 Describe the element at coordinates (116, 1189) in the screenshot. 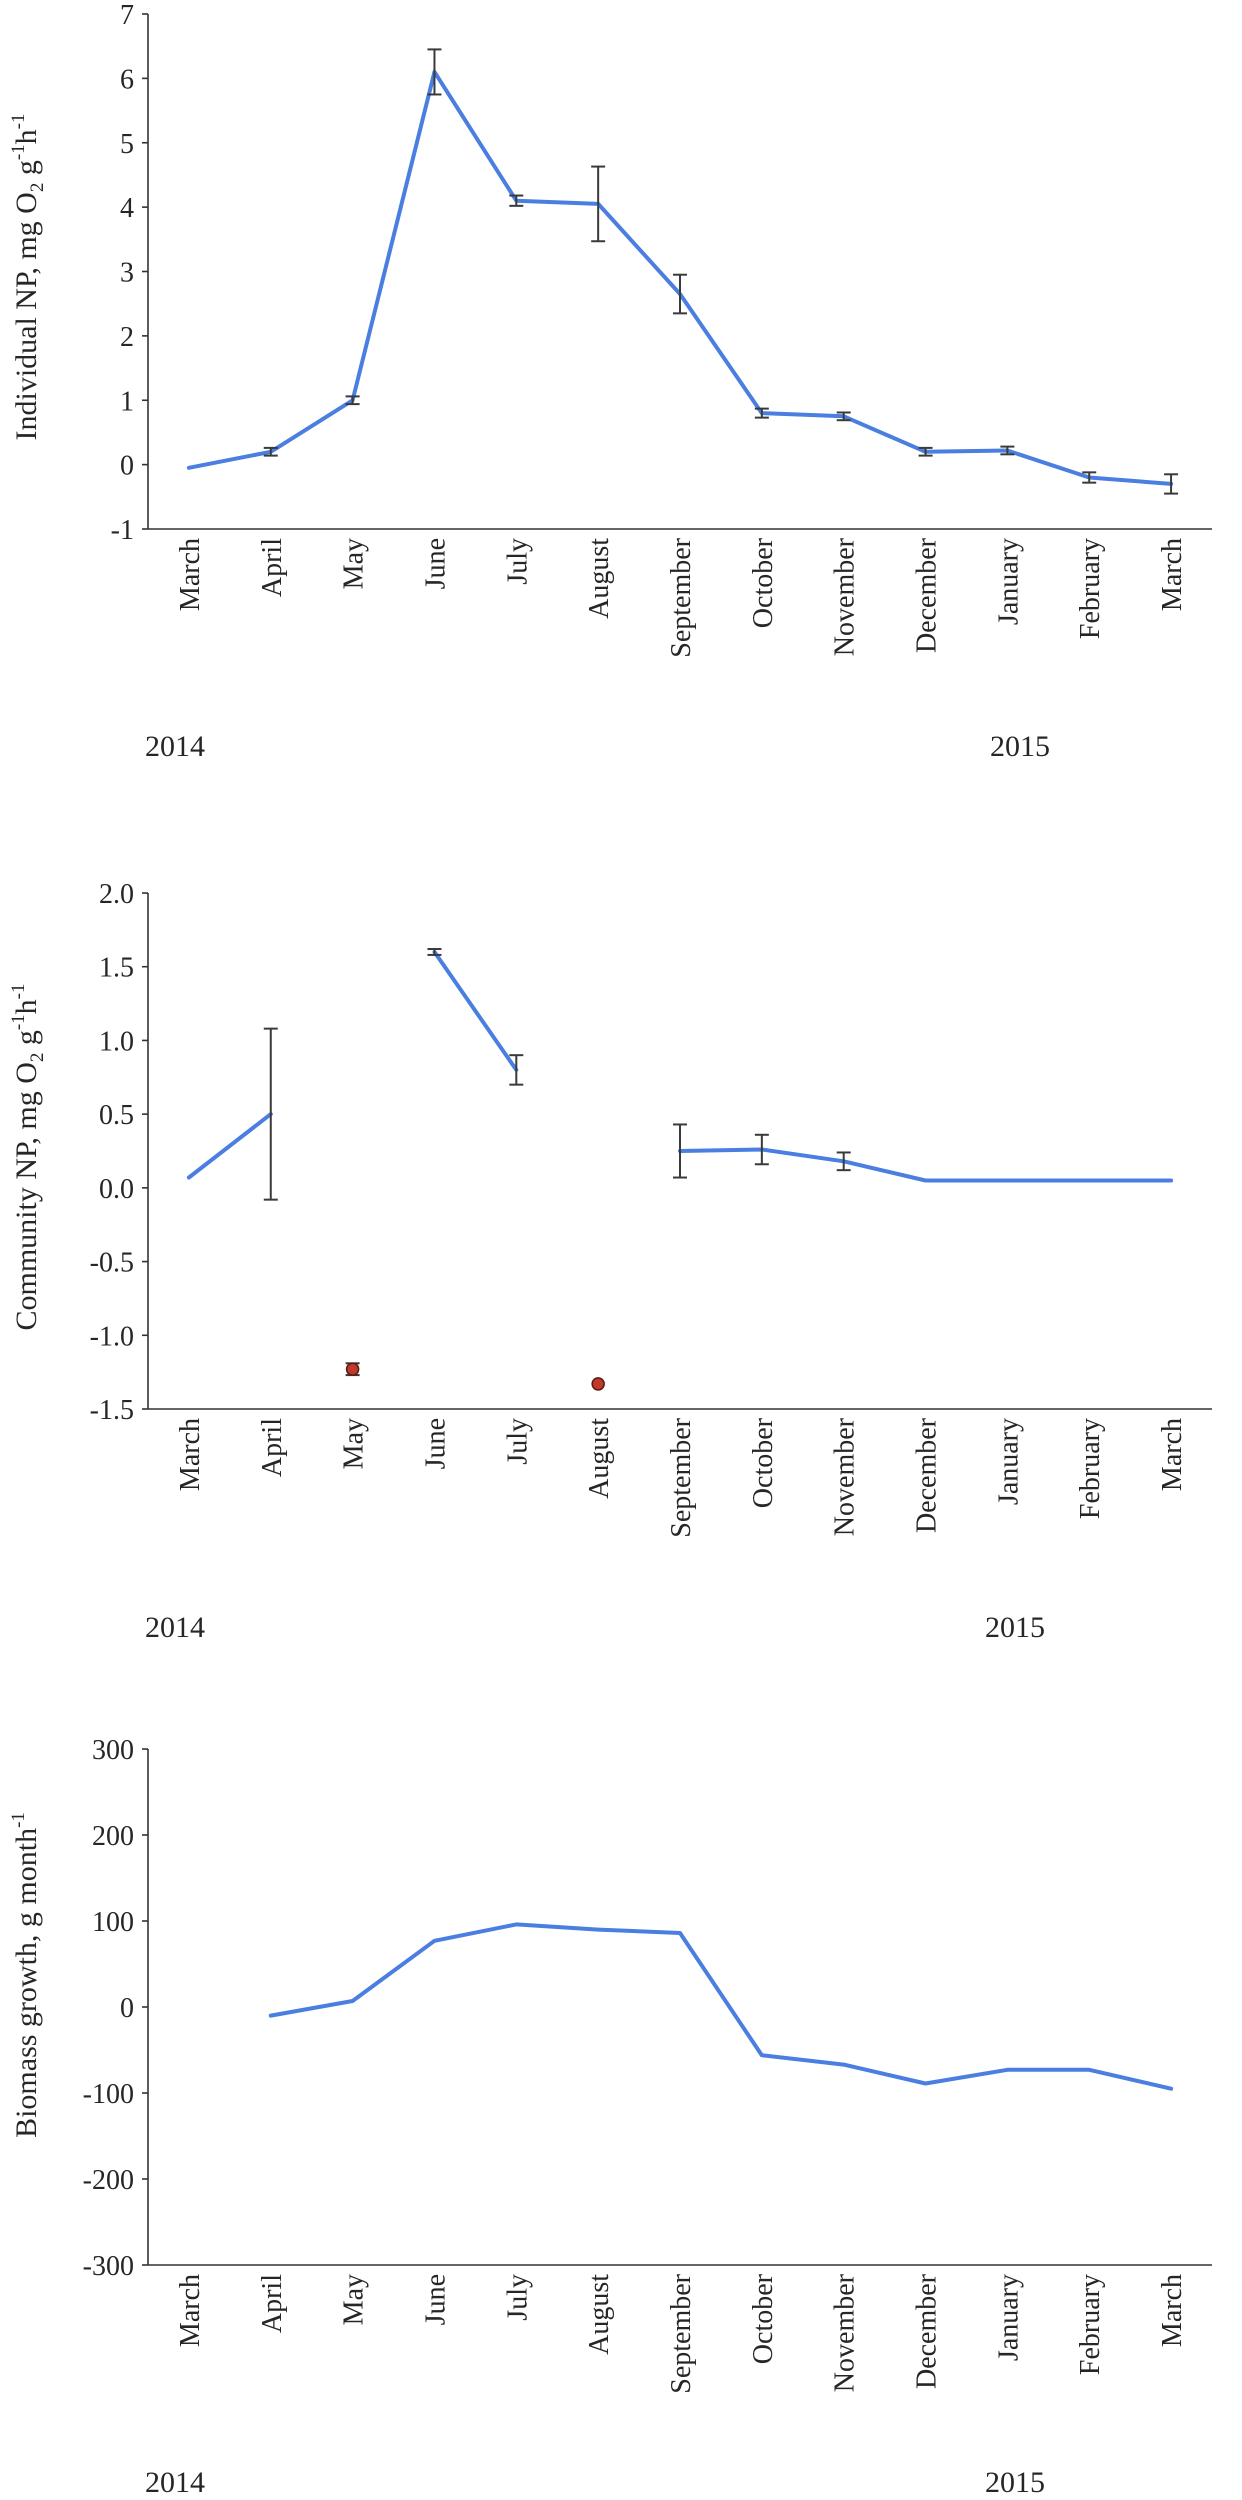

I see `y-tick-label: 0.0` at that location.